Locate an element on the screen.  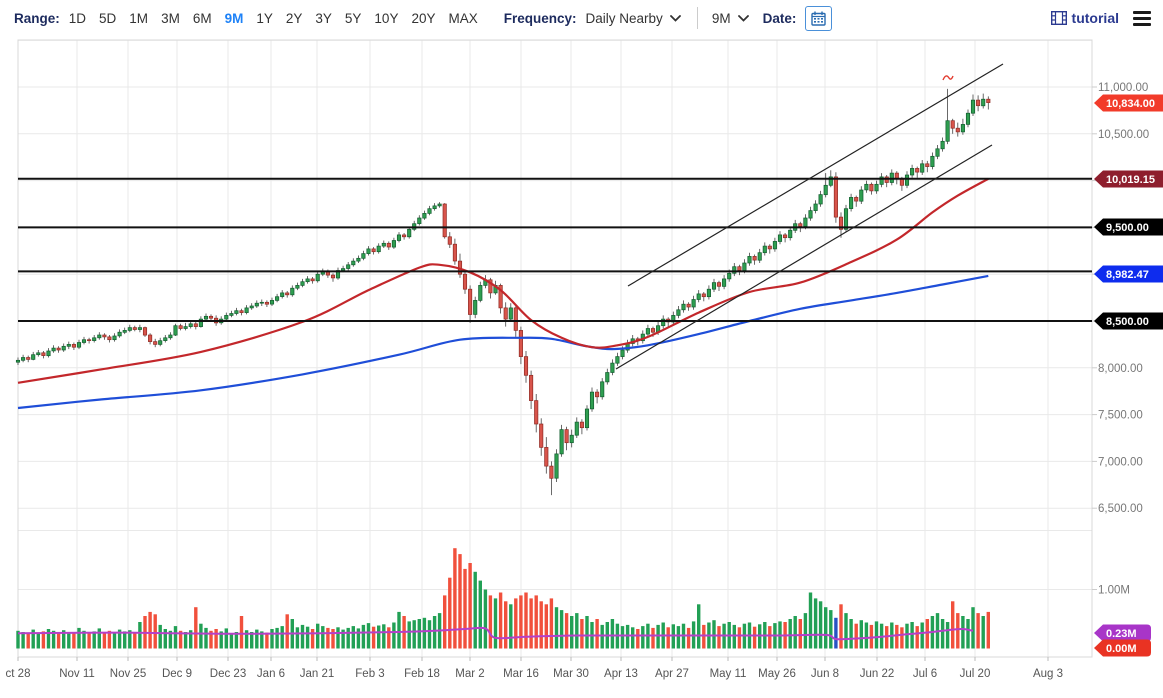
svg-text: Jan 21 is located at coordinates (317, 674).